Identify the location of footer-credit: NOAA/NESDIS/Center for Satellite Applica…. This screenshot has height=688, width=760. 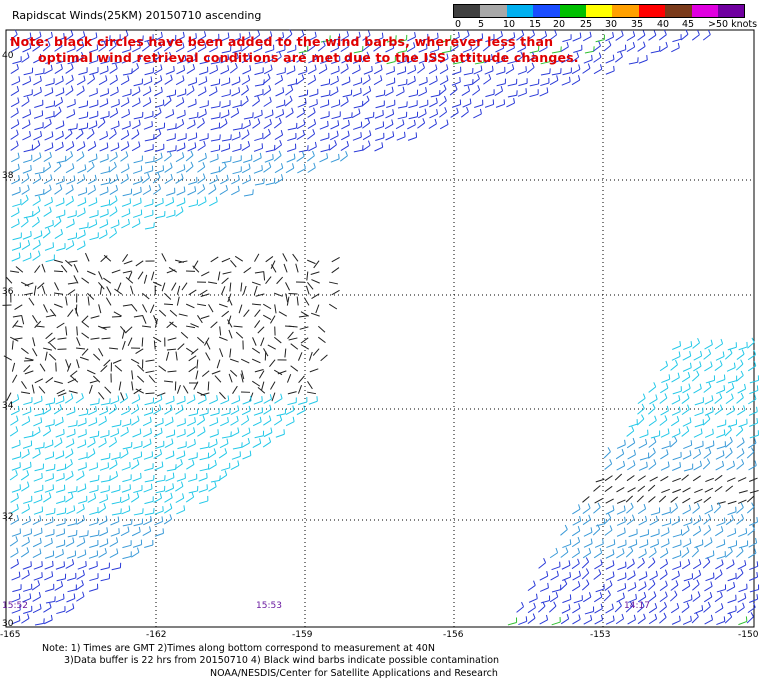
(354, 673).